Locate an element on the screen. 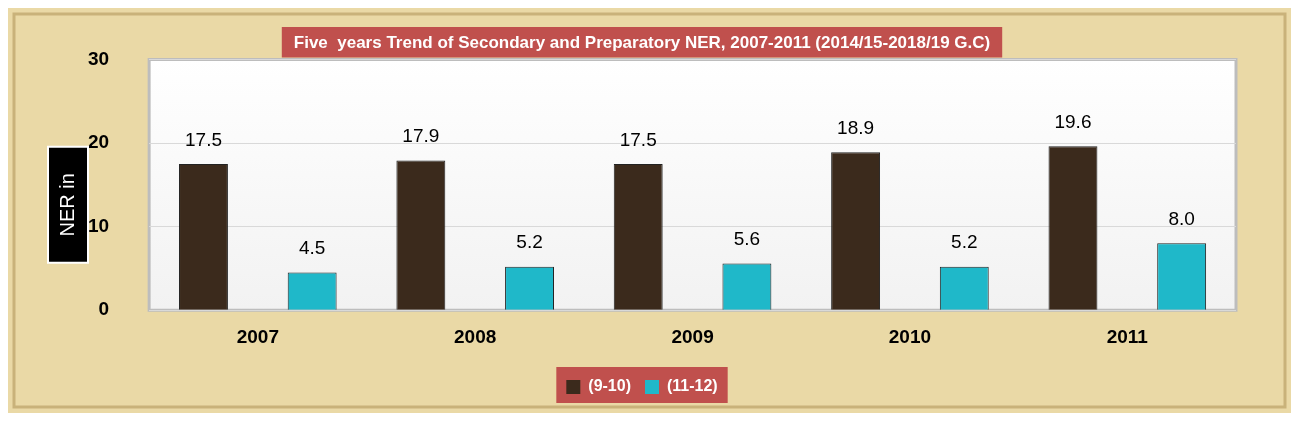 This screenshot has height=421, width=1299. y-tick-label: 10 is located at coordinates (98, 225).